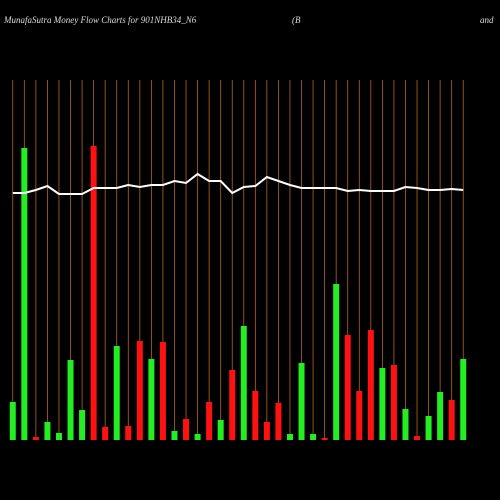 The width and height of the screenshot is (500, 500). What do you see at coordinates (238, 183) in the screenshot?
I see `price-line` at bounding box center [238, 183].